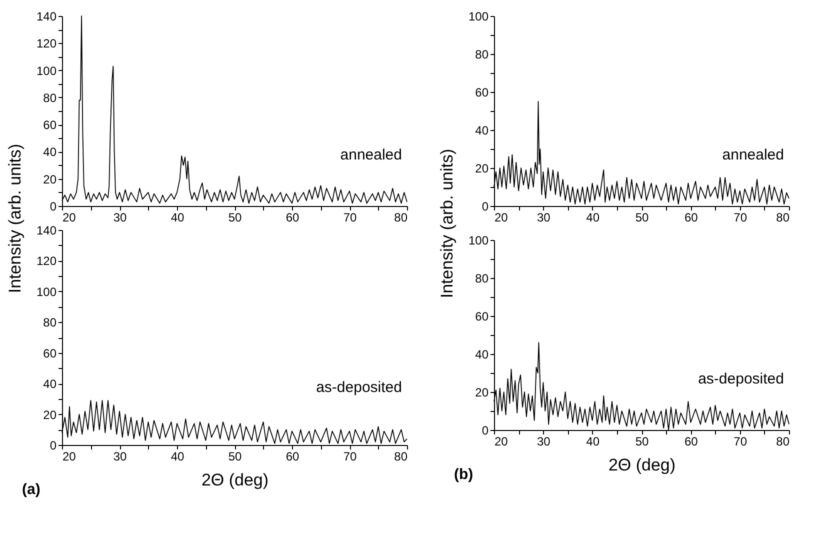 This screenshot has width=835, height=536. Describe the element at coordinates (31, 489) in the screenshot. I see `text: (a)` at that location.